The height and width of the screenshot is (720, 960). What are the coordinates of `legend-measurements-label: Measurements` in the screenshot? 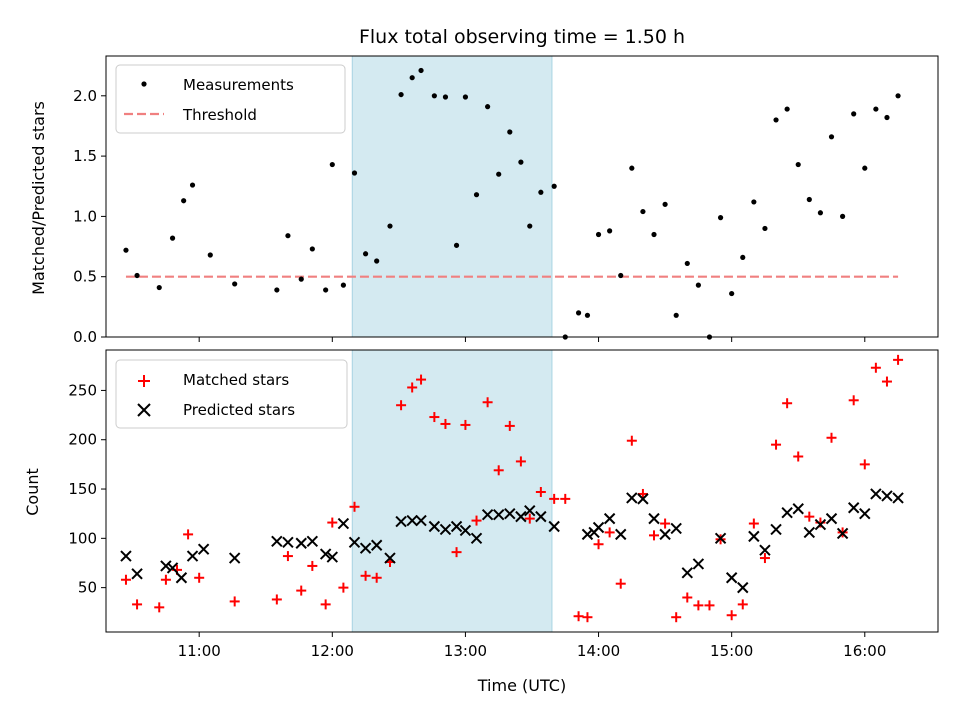 It's located at (238, 85).